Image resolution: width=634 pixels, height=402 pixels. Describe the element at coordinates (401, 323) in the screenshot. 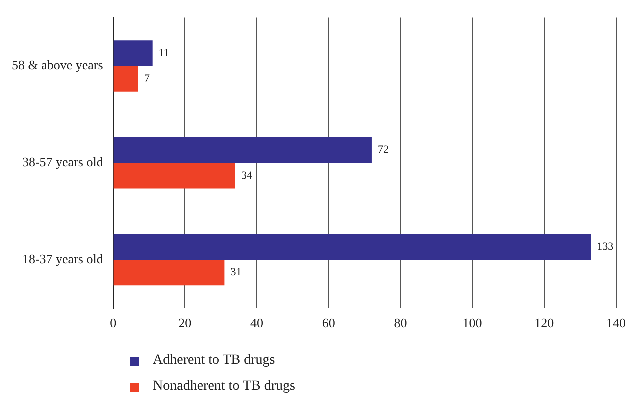

I see `x-tick-label: 80` at that location.